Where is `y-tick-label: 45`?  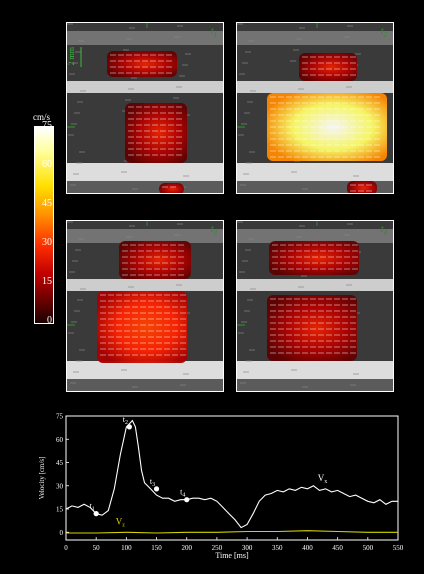
y-tick-label: 45 is located at coordinates (60, 463).